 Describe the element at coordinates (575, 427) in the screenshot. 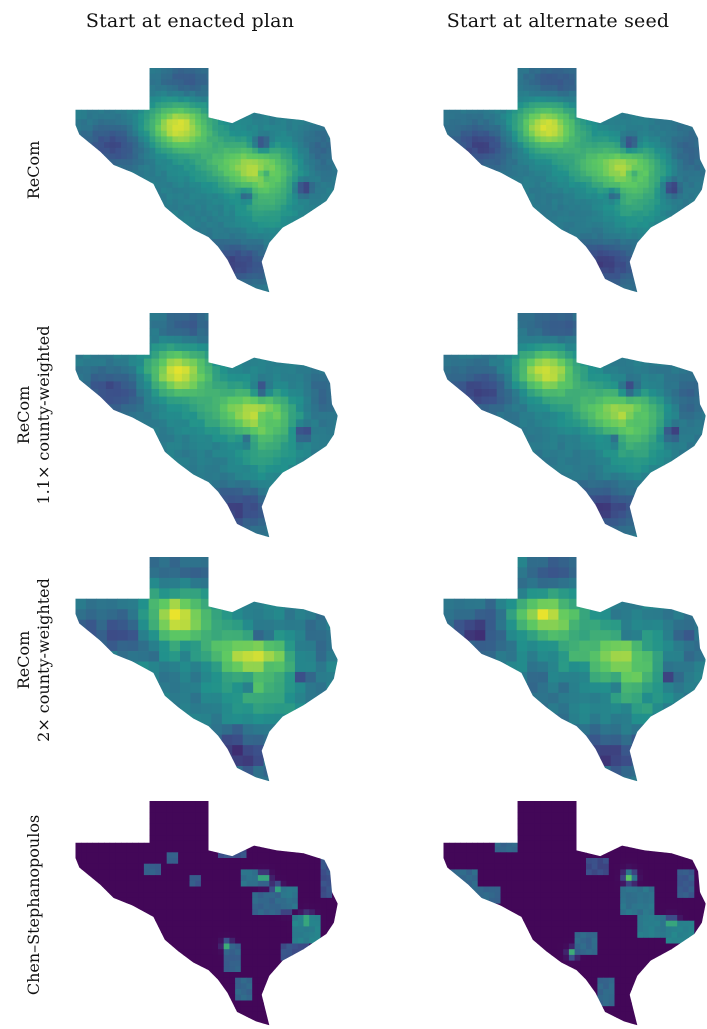

I see `map-cells` at that location.